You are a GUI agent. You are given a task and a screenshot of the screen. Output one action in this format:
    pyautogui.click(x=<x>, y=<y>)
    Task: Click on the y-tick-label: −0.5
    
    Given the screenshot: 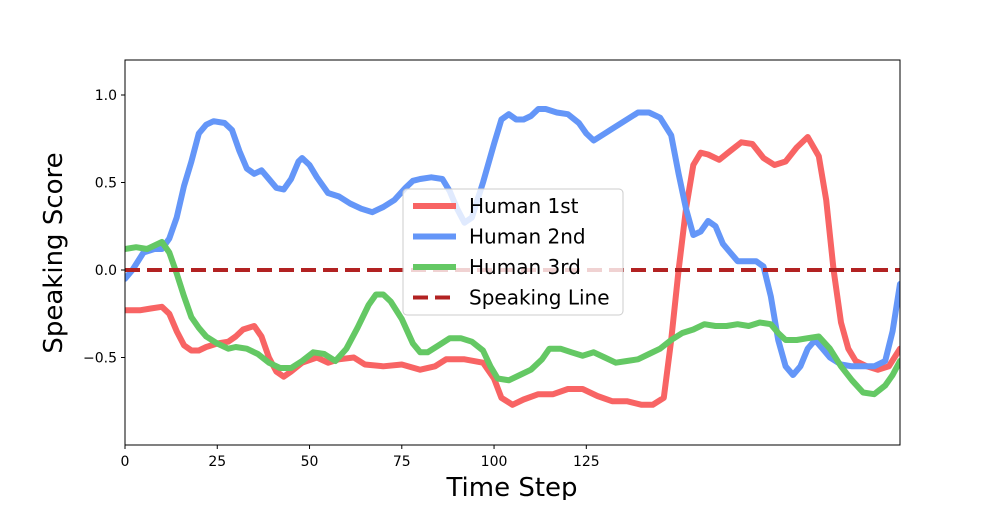 What is the action you would take?
    pyautogui.click(x=100, y=359)
    